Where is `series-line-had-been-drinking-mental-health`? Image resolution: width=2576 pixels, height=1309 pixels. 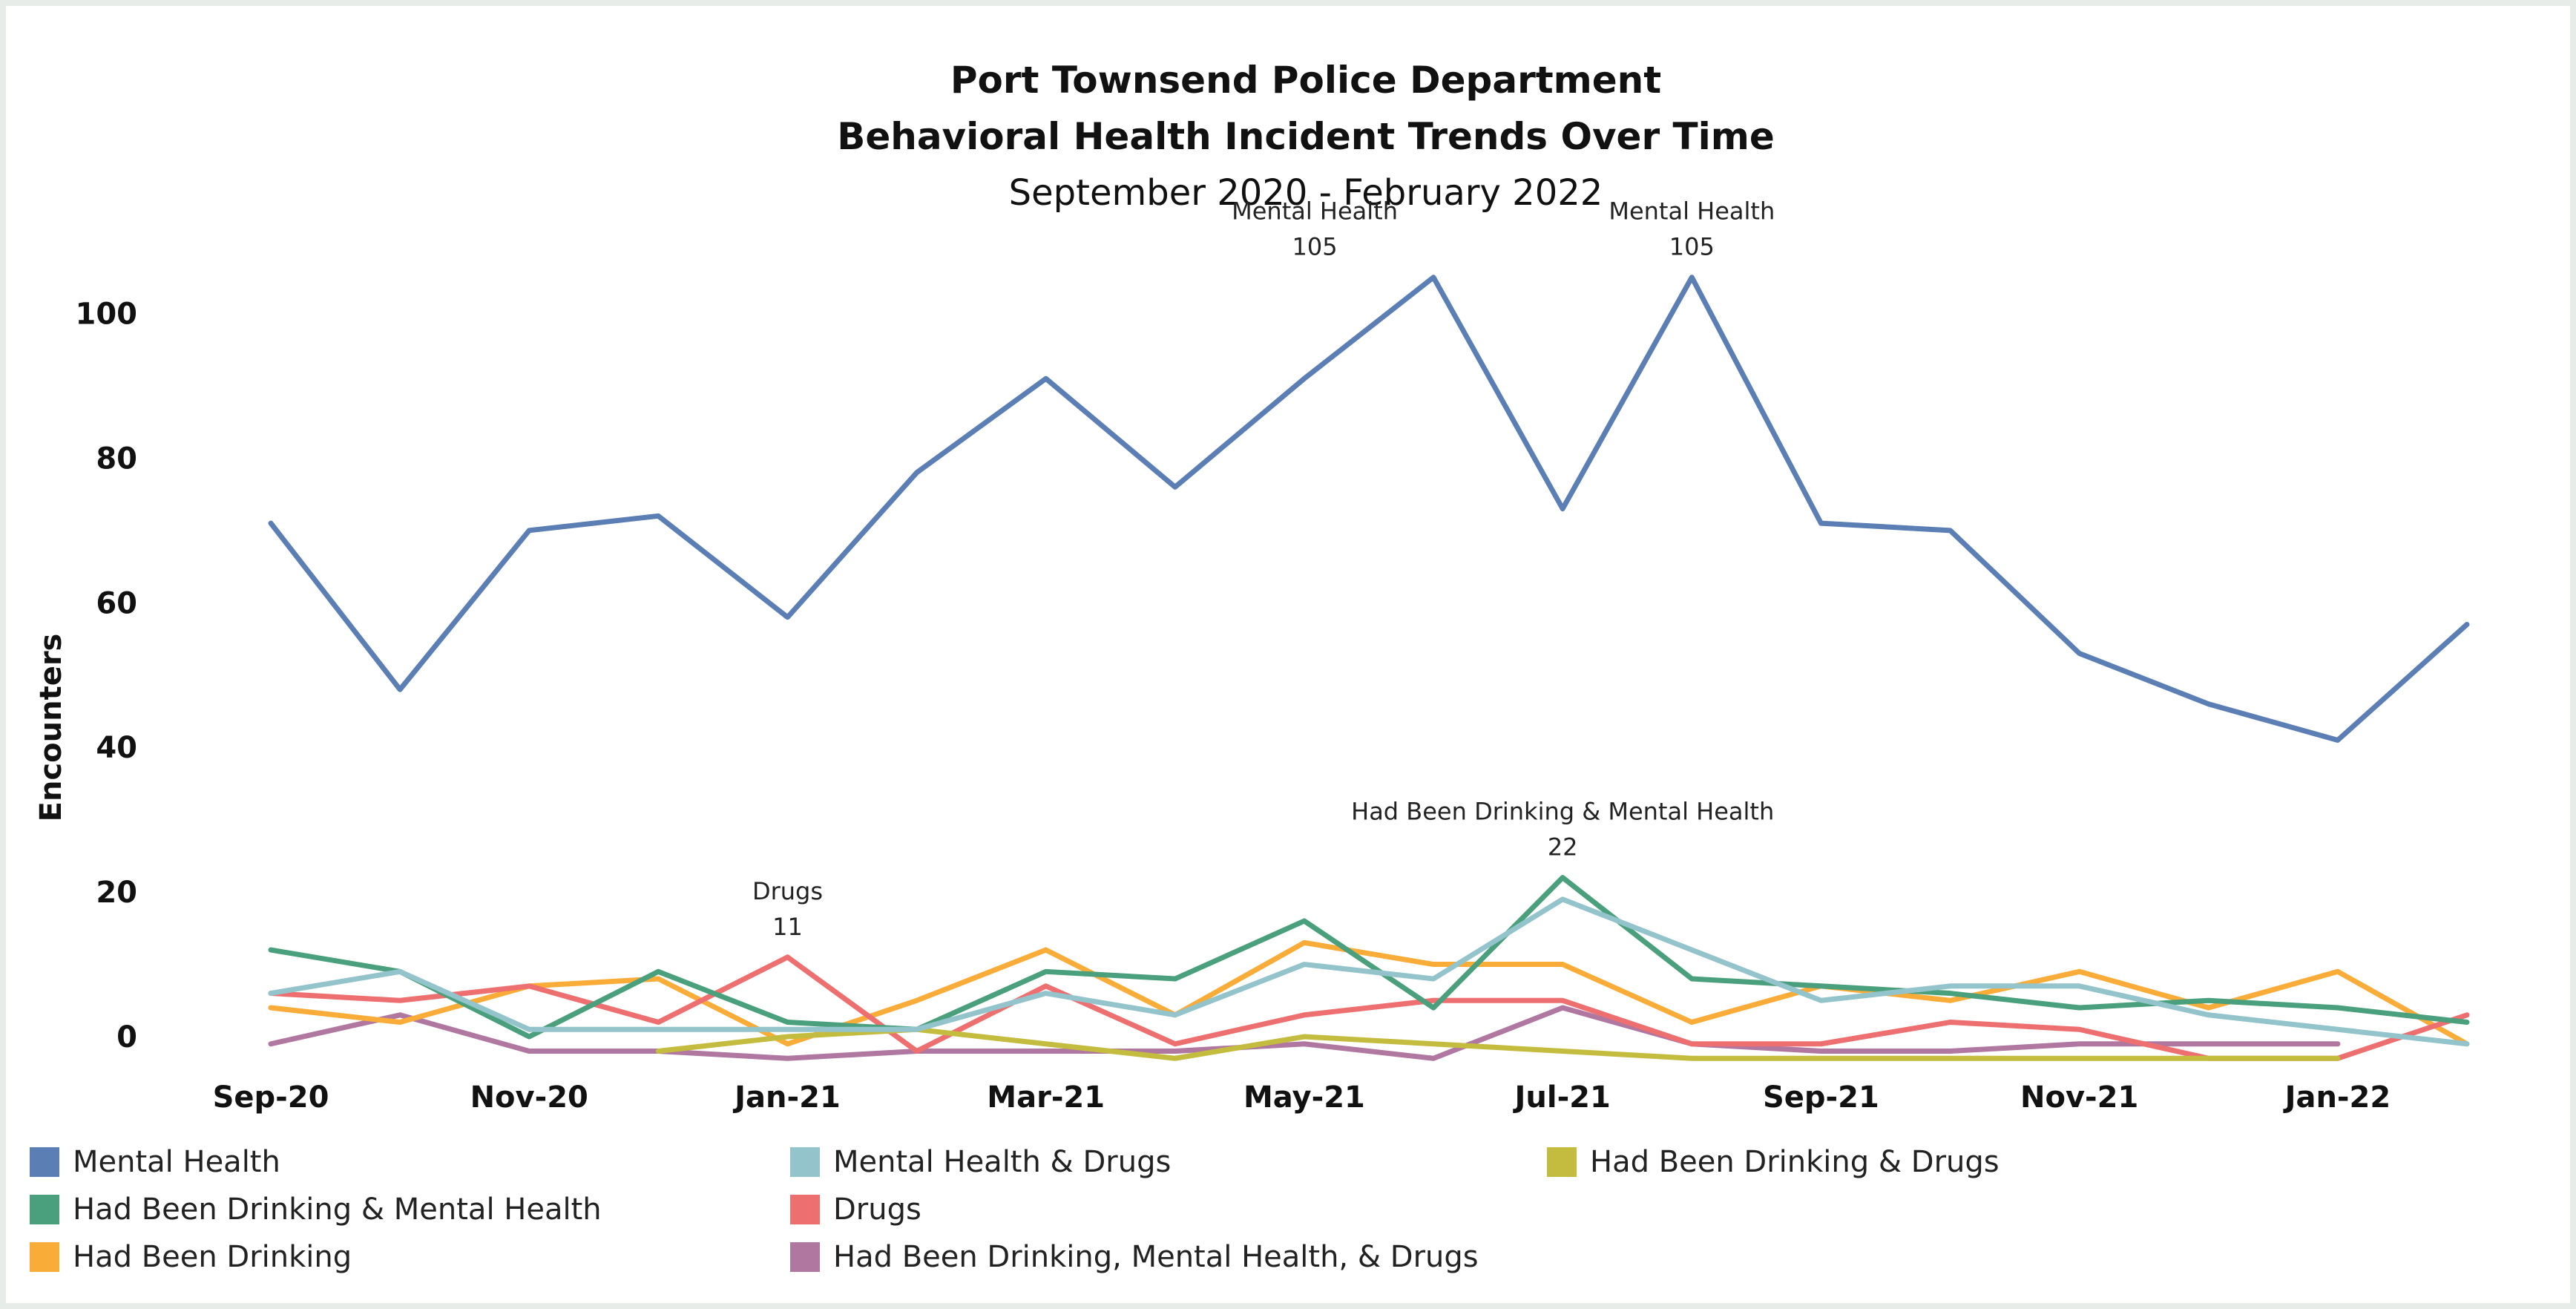
series-line-had-been-drinking-mental-health is located at coordinates (1369, 958).